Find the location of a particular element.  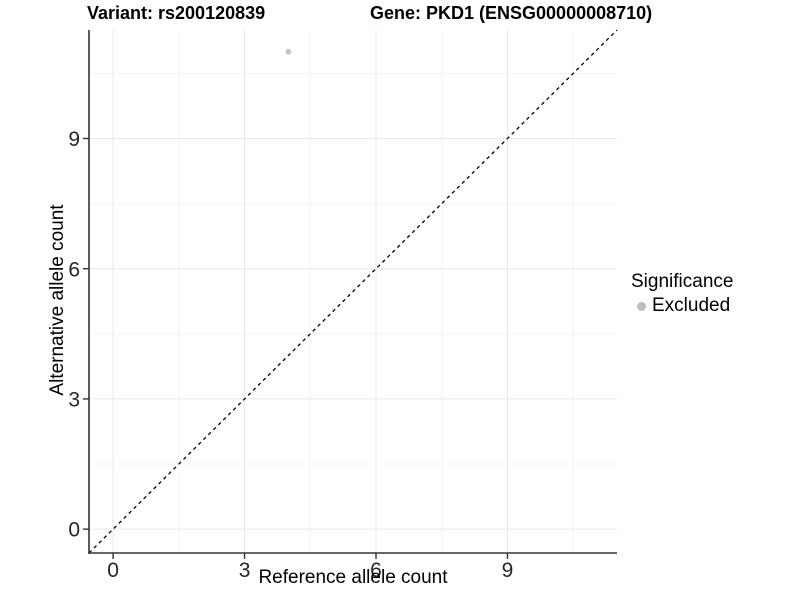

excluded-point-icon is located at coordinates (641, 306).